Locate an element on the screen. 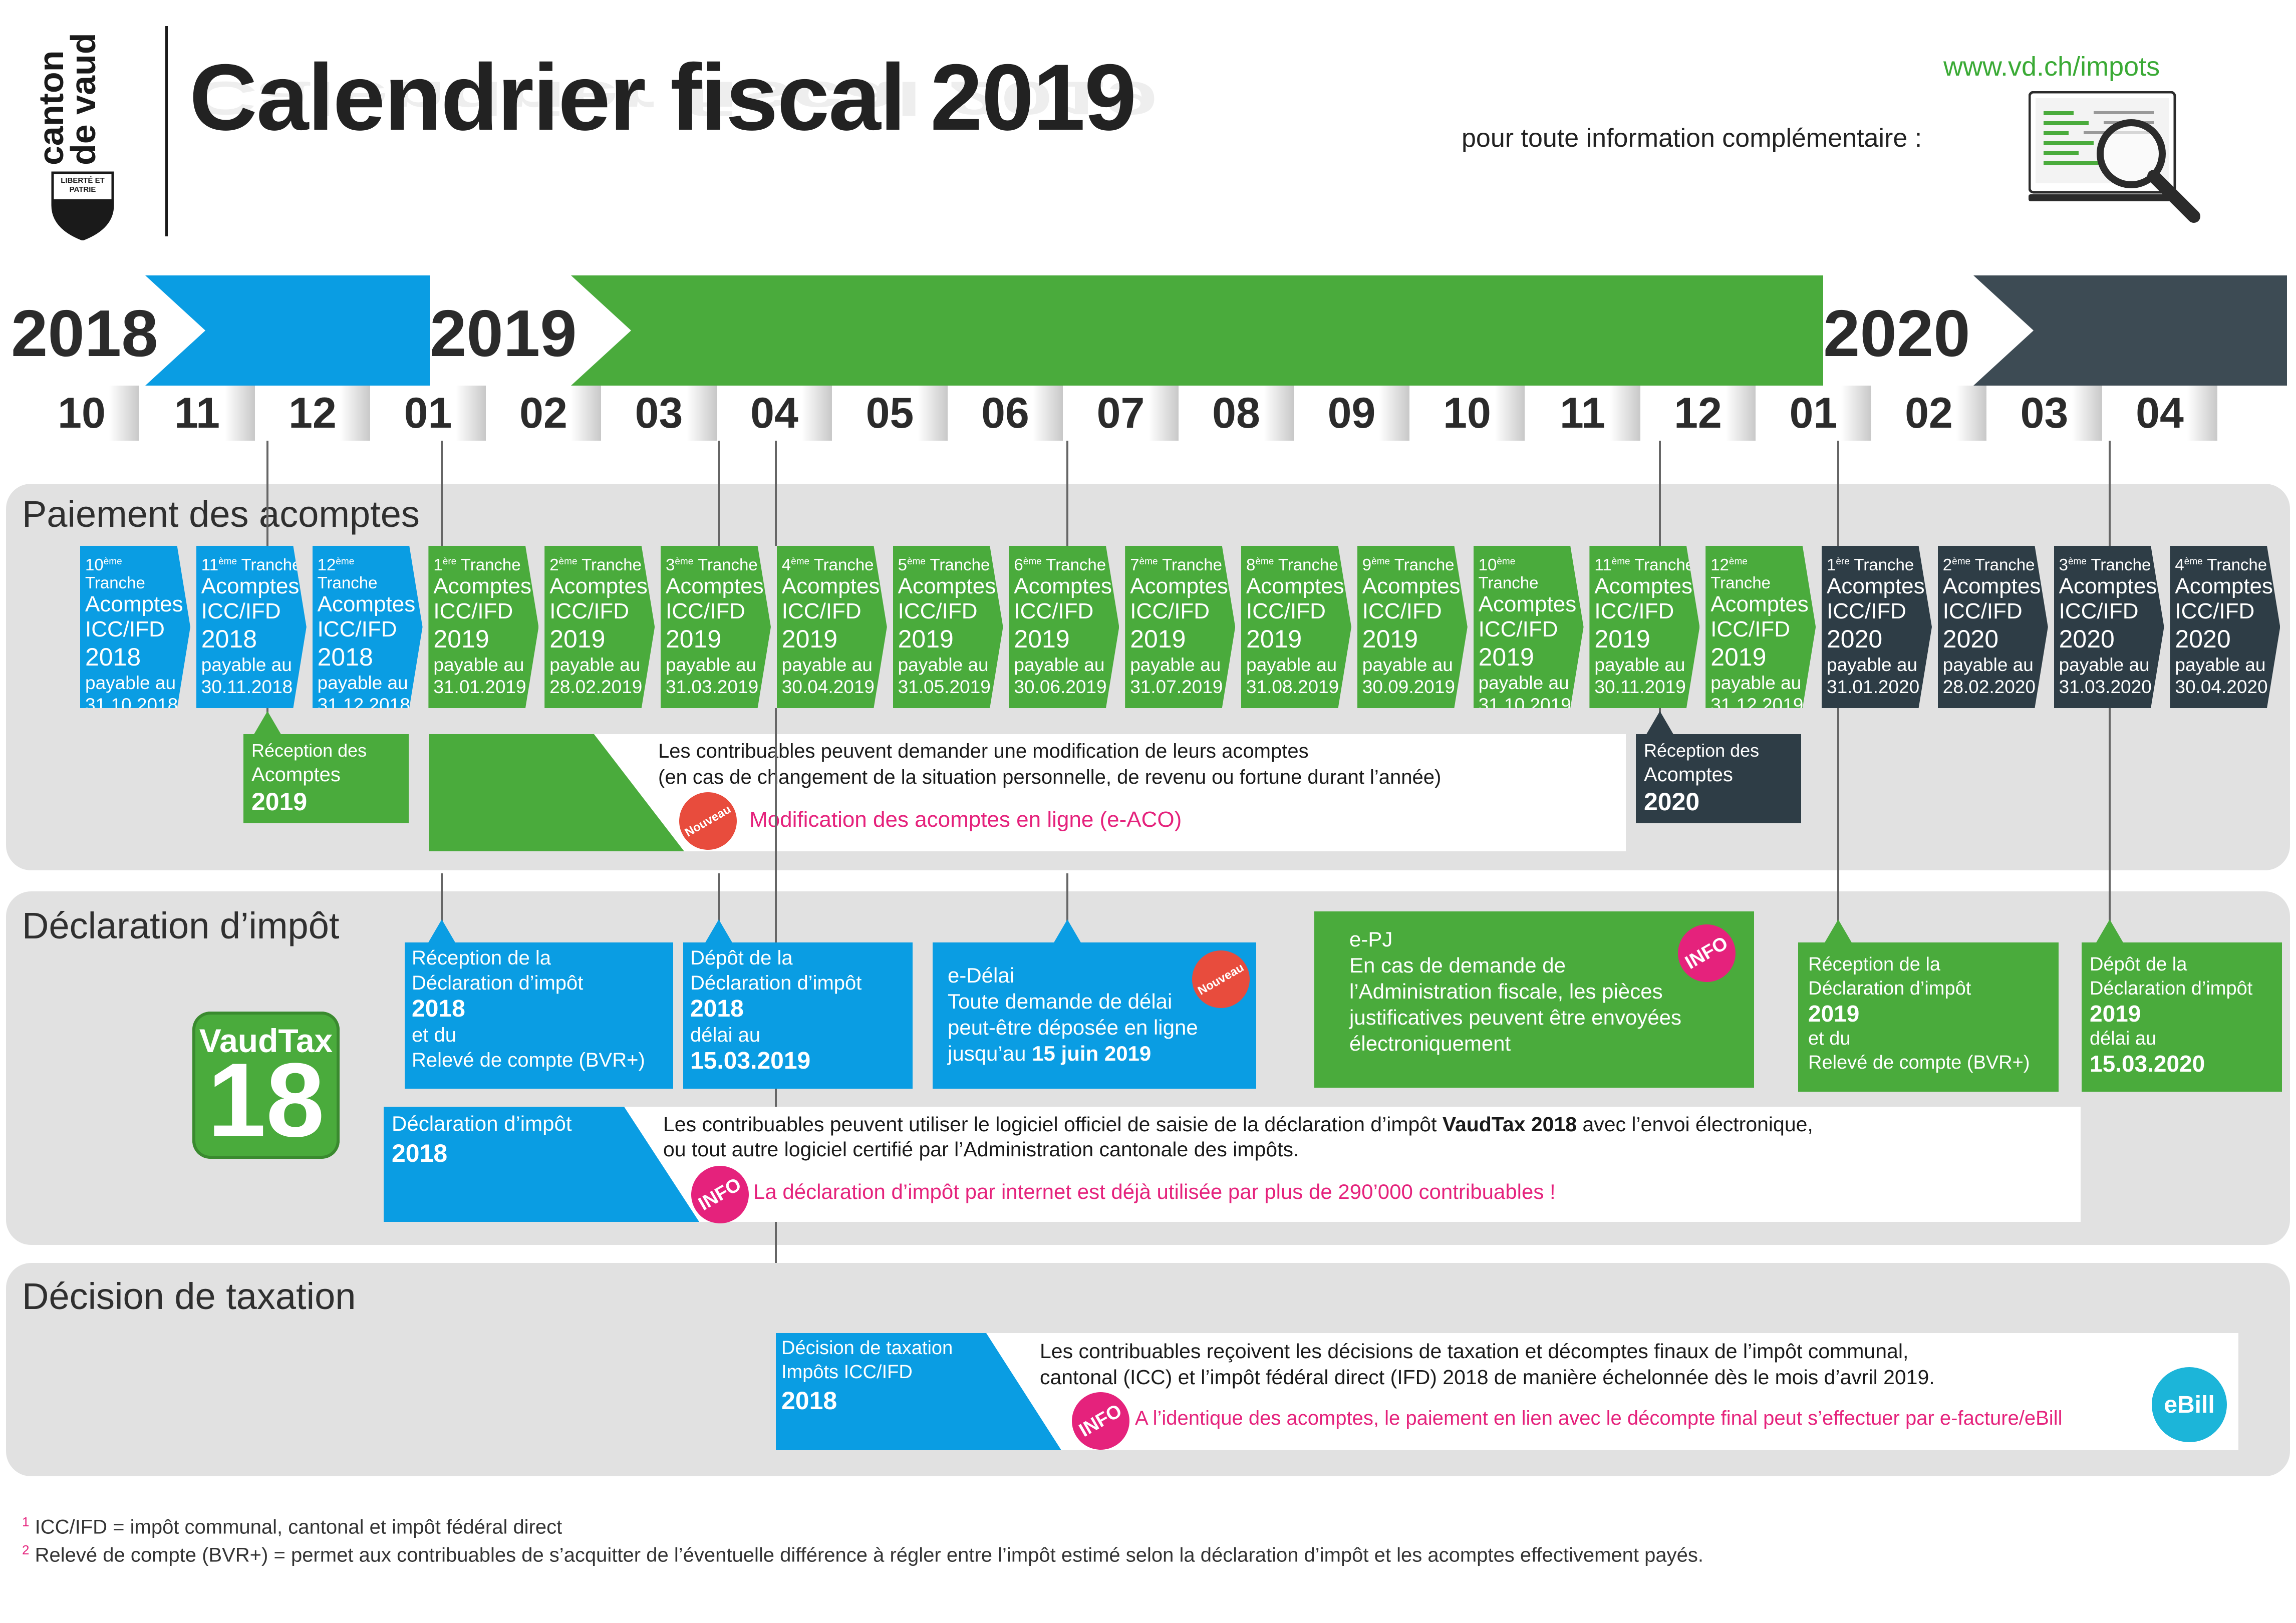  reception-acomptes-2019-line1: Réception des is located at coordinates (309, 750).